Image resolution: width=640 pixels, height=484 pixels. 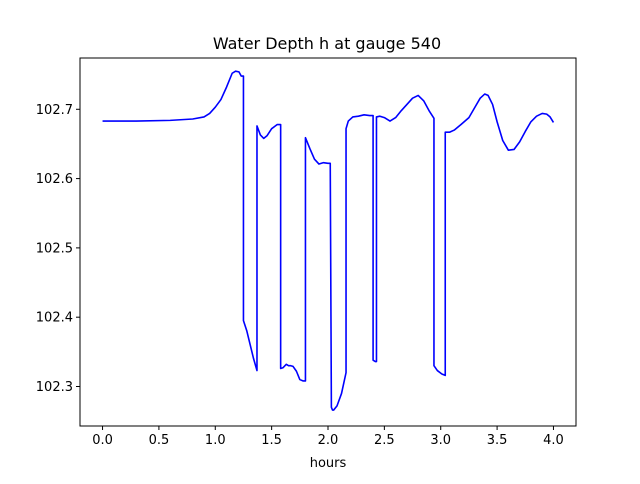 I want to click on x-tick-label: 2.5, so click(x=384, y=440).